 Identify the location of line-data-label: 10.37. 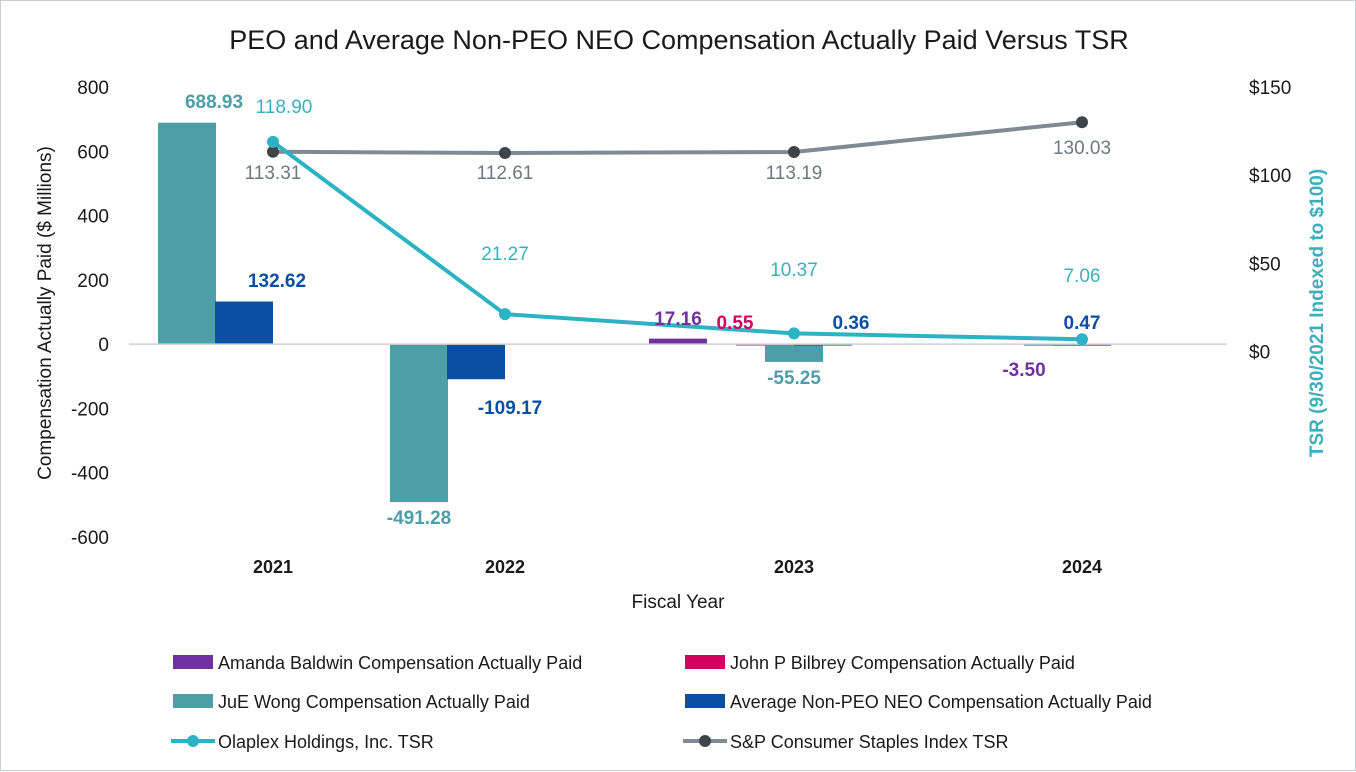
(794, 270).